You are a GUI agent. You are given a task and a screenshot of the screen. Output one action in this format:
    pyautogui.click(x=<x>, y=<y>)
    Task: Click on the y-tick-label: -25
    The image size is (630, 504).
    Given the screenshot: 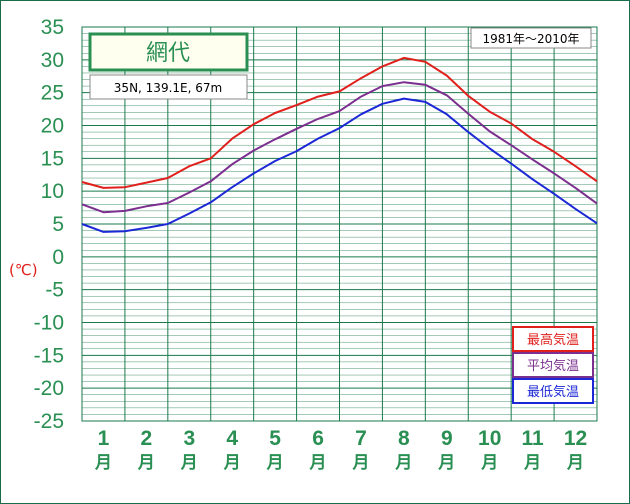 What is the action you would take?
    pyautogui.click(x=49, y=421)
    